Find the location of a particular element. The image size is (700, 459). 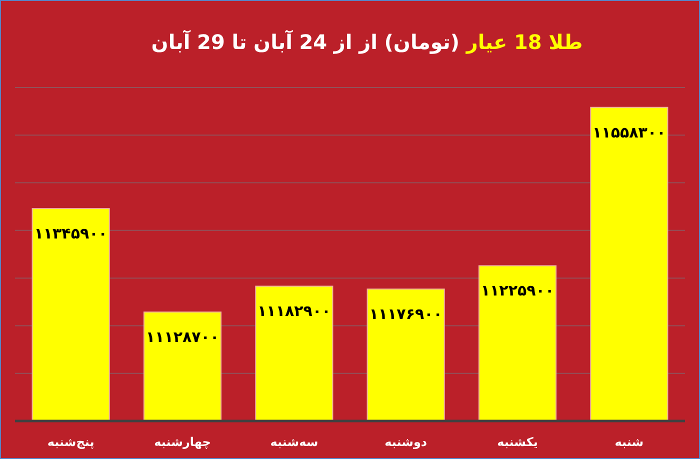

data-label: ۱۱۵۵۸۳۰۰ is located at coordinates (629, 132).